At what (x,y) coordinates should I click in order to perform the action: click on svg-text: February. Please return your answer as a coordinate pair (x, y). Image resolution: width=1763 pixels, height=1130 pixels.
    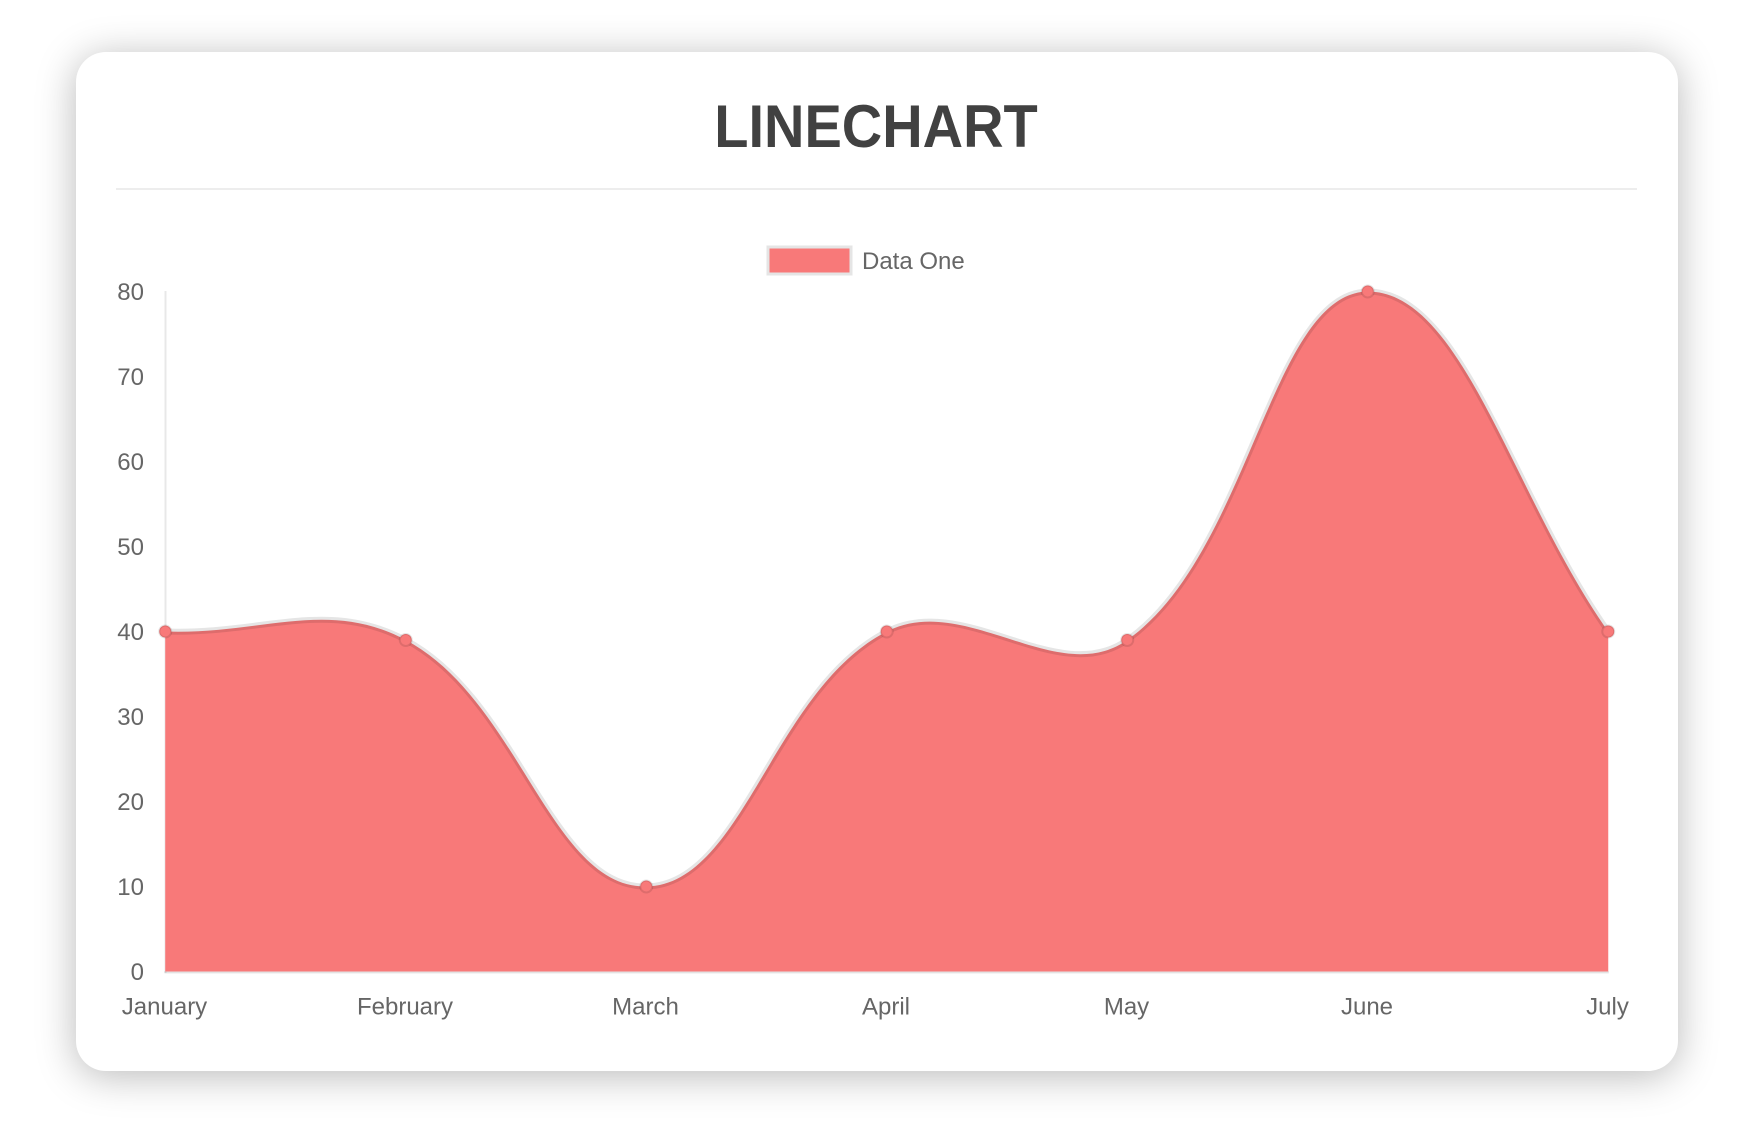
    Looking at the image, I should click on (405, 1007).